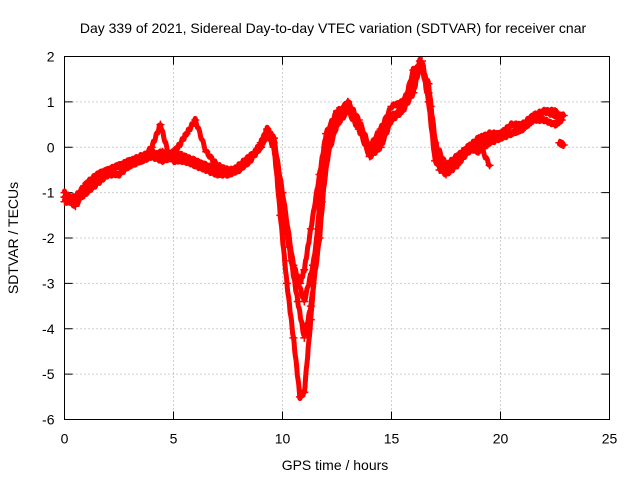 This screenshot has width=640, height=480. I want to click on x-tick-label: 25, so click(610, 439).